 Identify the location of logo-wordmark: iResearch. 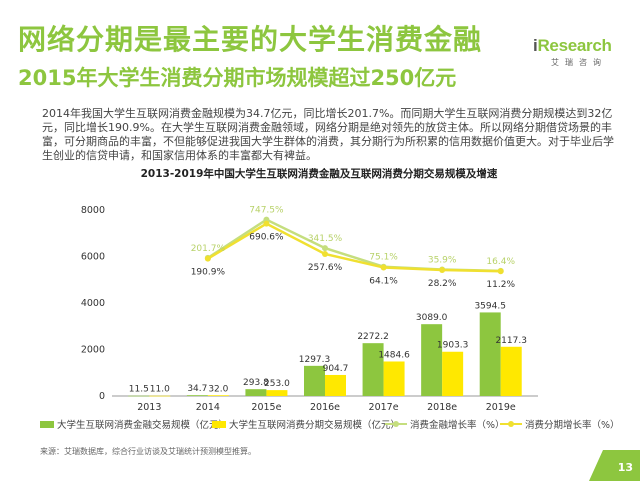
(580, 46).